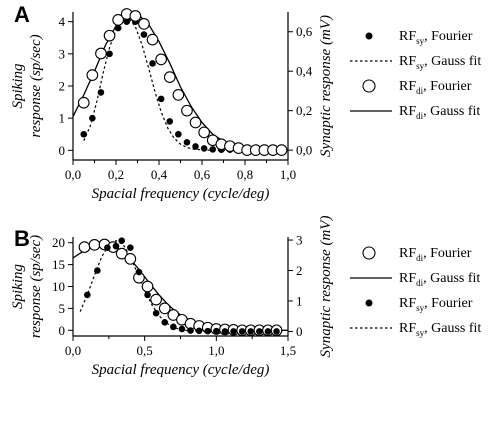 The height and width of the screenshot is (430, 494). Describe the element at coordinates (62, 21) in the screenshot. I see `y-left-tick-label: 4` at that location.